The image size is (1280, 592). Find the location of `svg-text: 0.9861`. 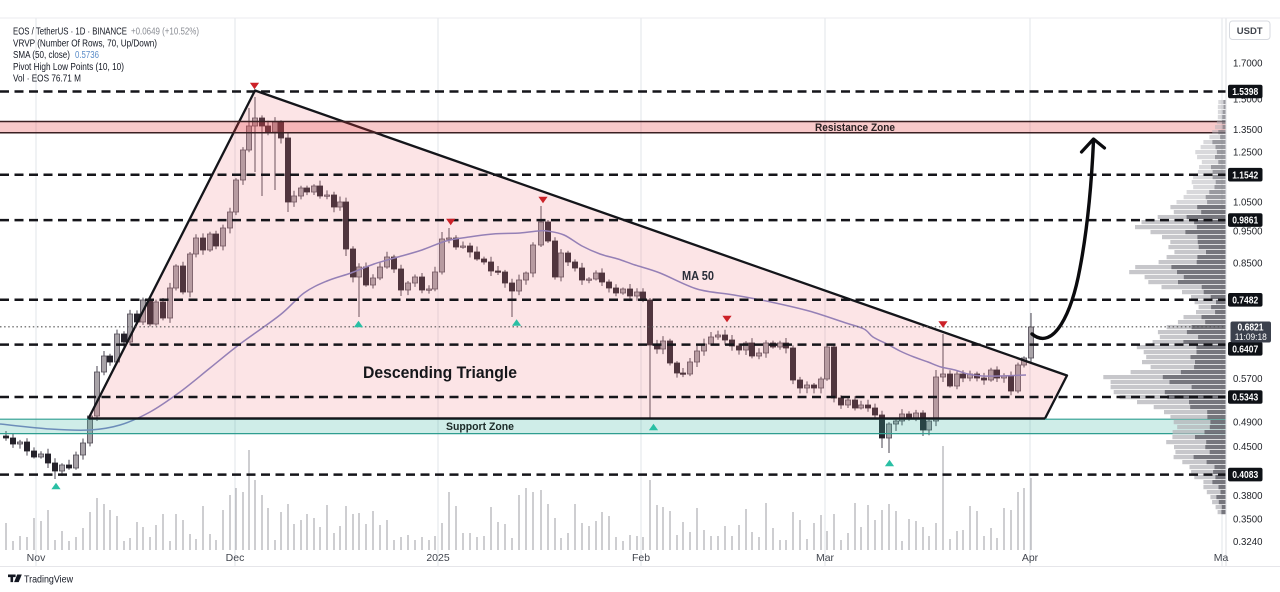

svg-text: 0.9861 is located at coordinates (1245, 221).